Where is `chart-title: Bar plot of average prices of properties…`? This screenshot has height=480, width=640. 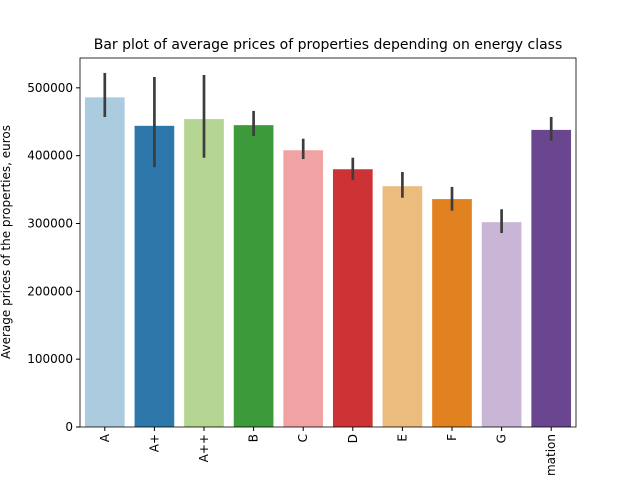 chart-title: Bar plot of average prices of properties… is located at coordinates (328, 45).